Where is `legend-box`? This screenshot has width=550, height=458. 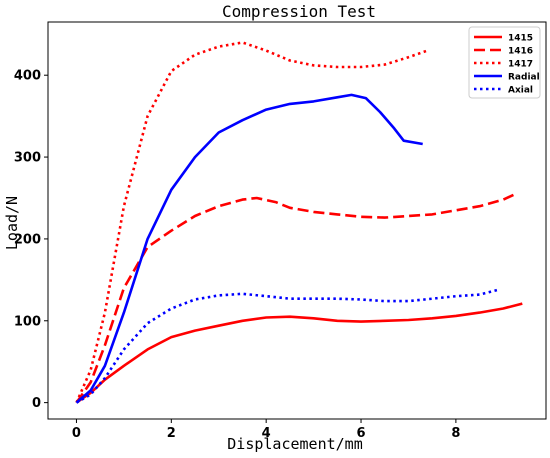 legend-box is located at coordinates (504, 62).